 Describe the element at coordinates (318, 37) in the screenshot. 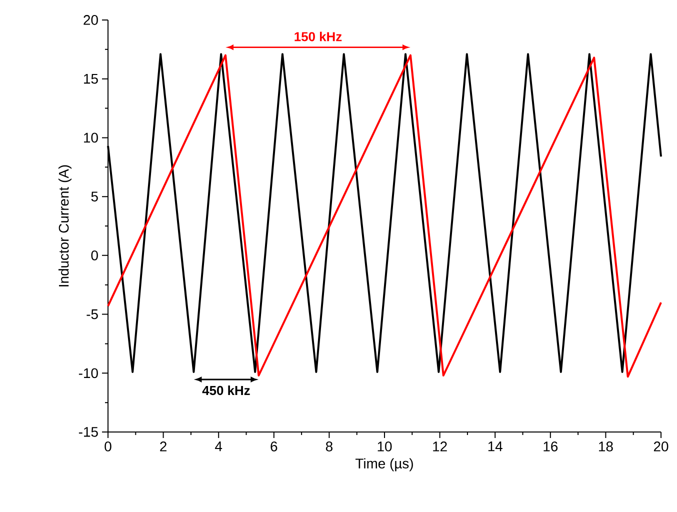

I see `annotation: 150 kHz` at that location.